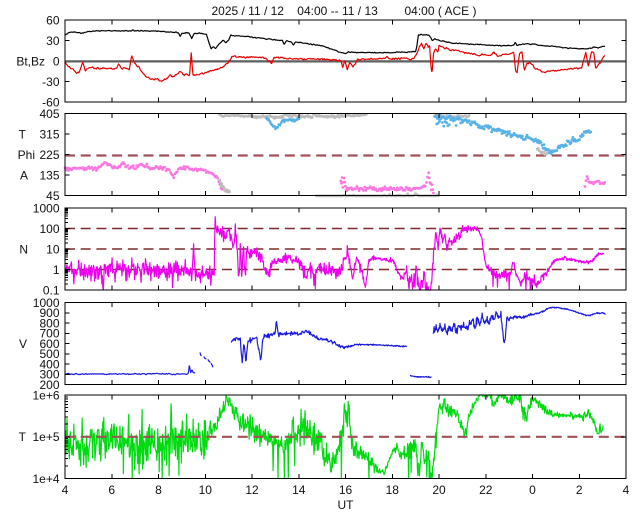  What do you see at coordinates (53, 20) in the screenshot?
I see `svg-text: 60` at bounding box center [53, 20].